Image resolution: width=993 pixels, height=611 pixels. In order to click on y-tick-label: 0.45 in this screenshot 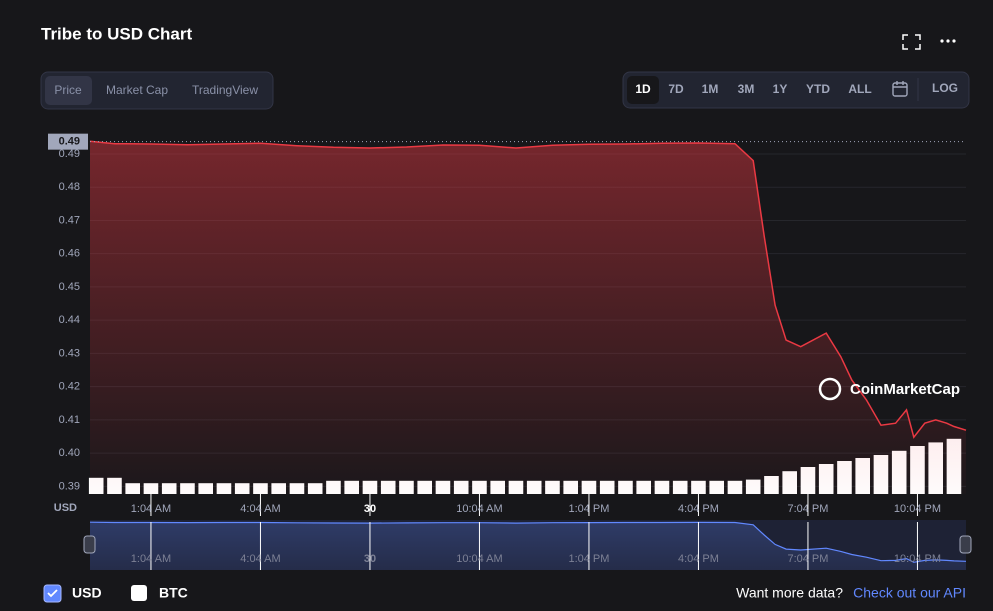, I will do `click(69, 287)`.